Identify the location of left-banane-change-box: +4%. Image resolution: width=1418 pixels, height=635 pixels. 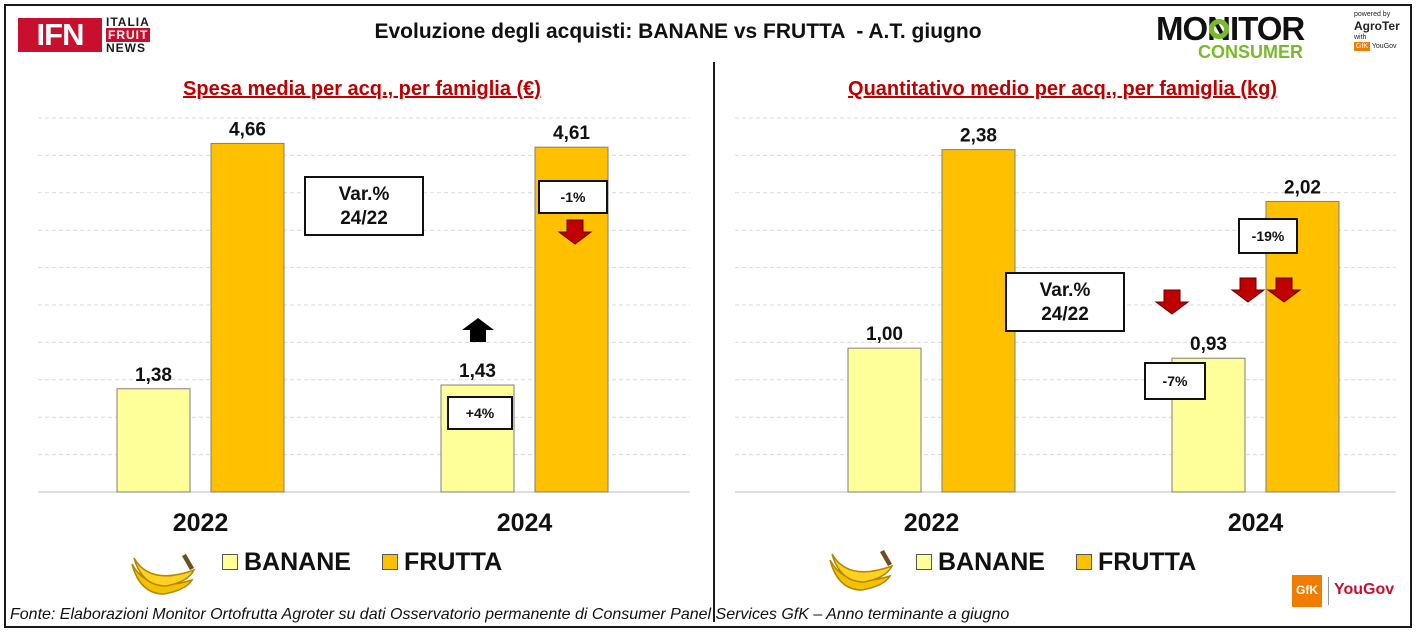
(480, 413).